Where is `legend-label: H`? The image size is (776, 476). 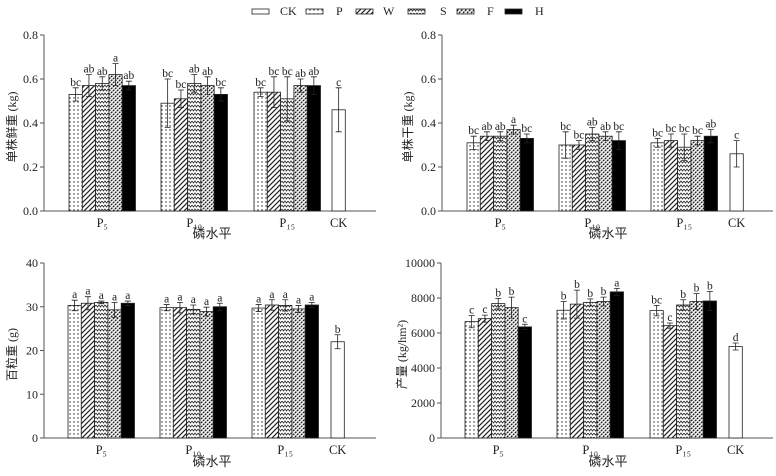 legend-label: H is located at coordinates (539, 11).